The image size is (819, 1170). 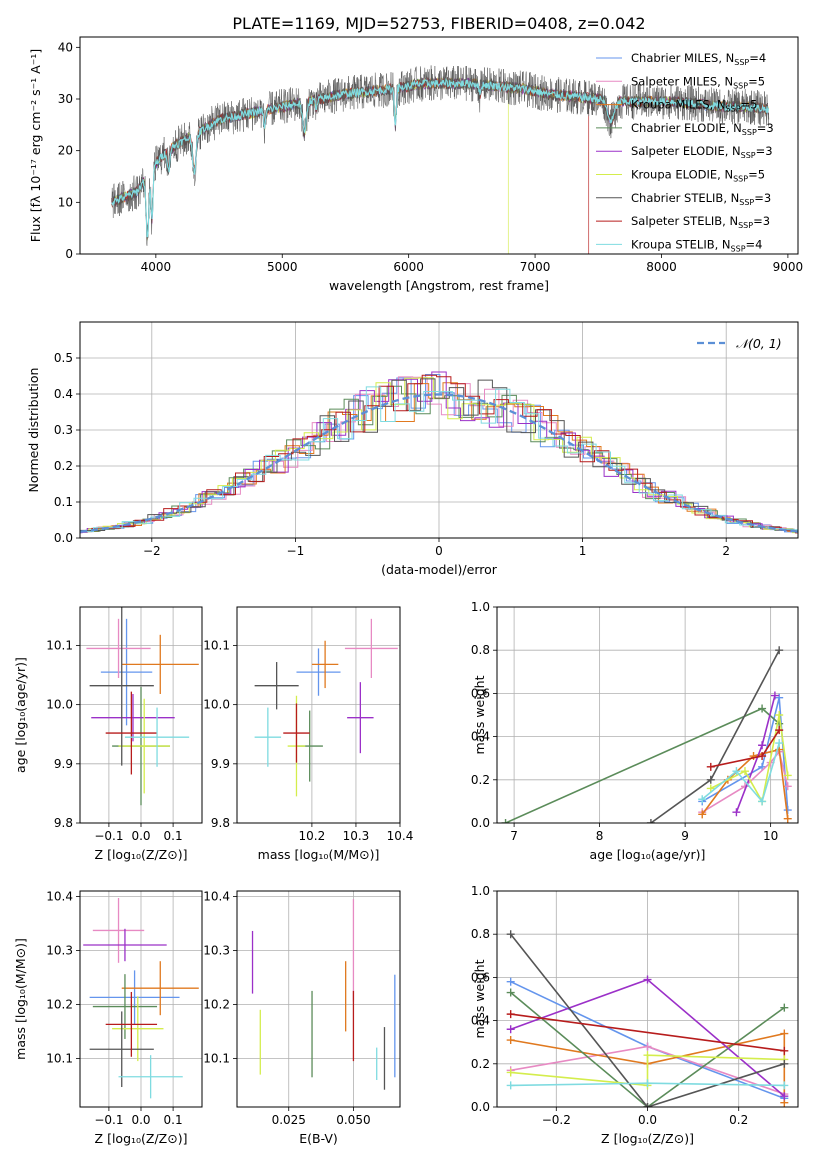 What do you see at coordinates (63, 764) in the screenshot?
I see `age_vs_Z-ytick-label-1: 9.9` at bounding box center [63, 764].